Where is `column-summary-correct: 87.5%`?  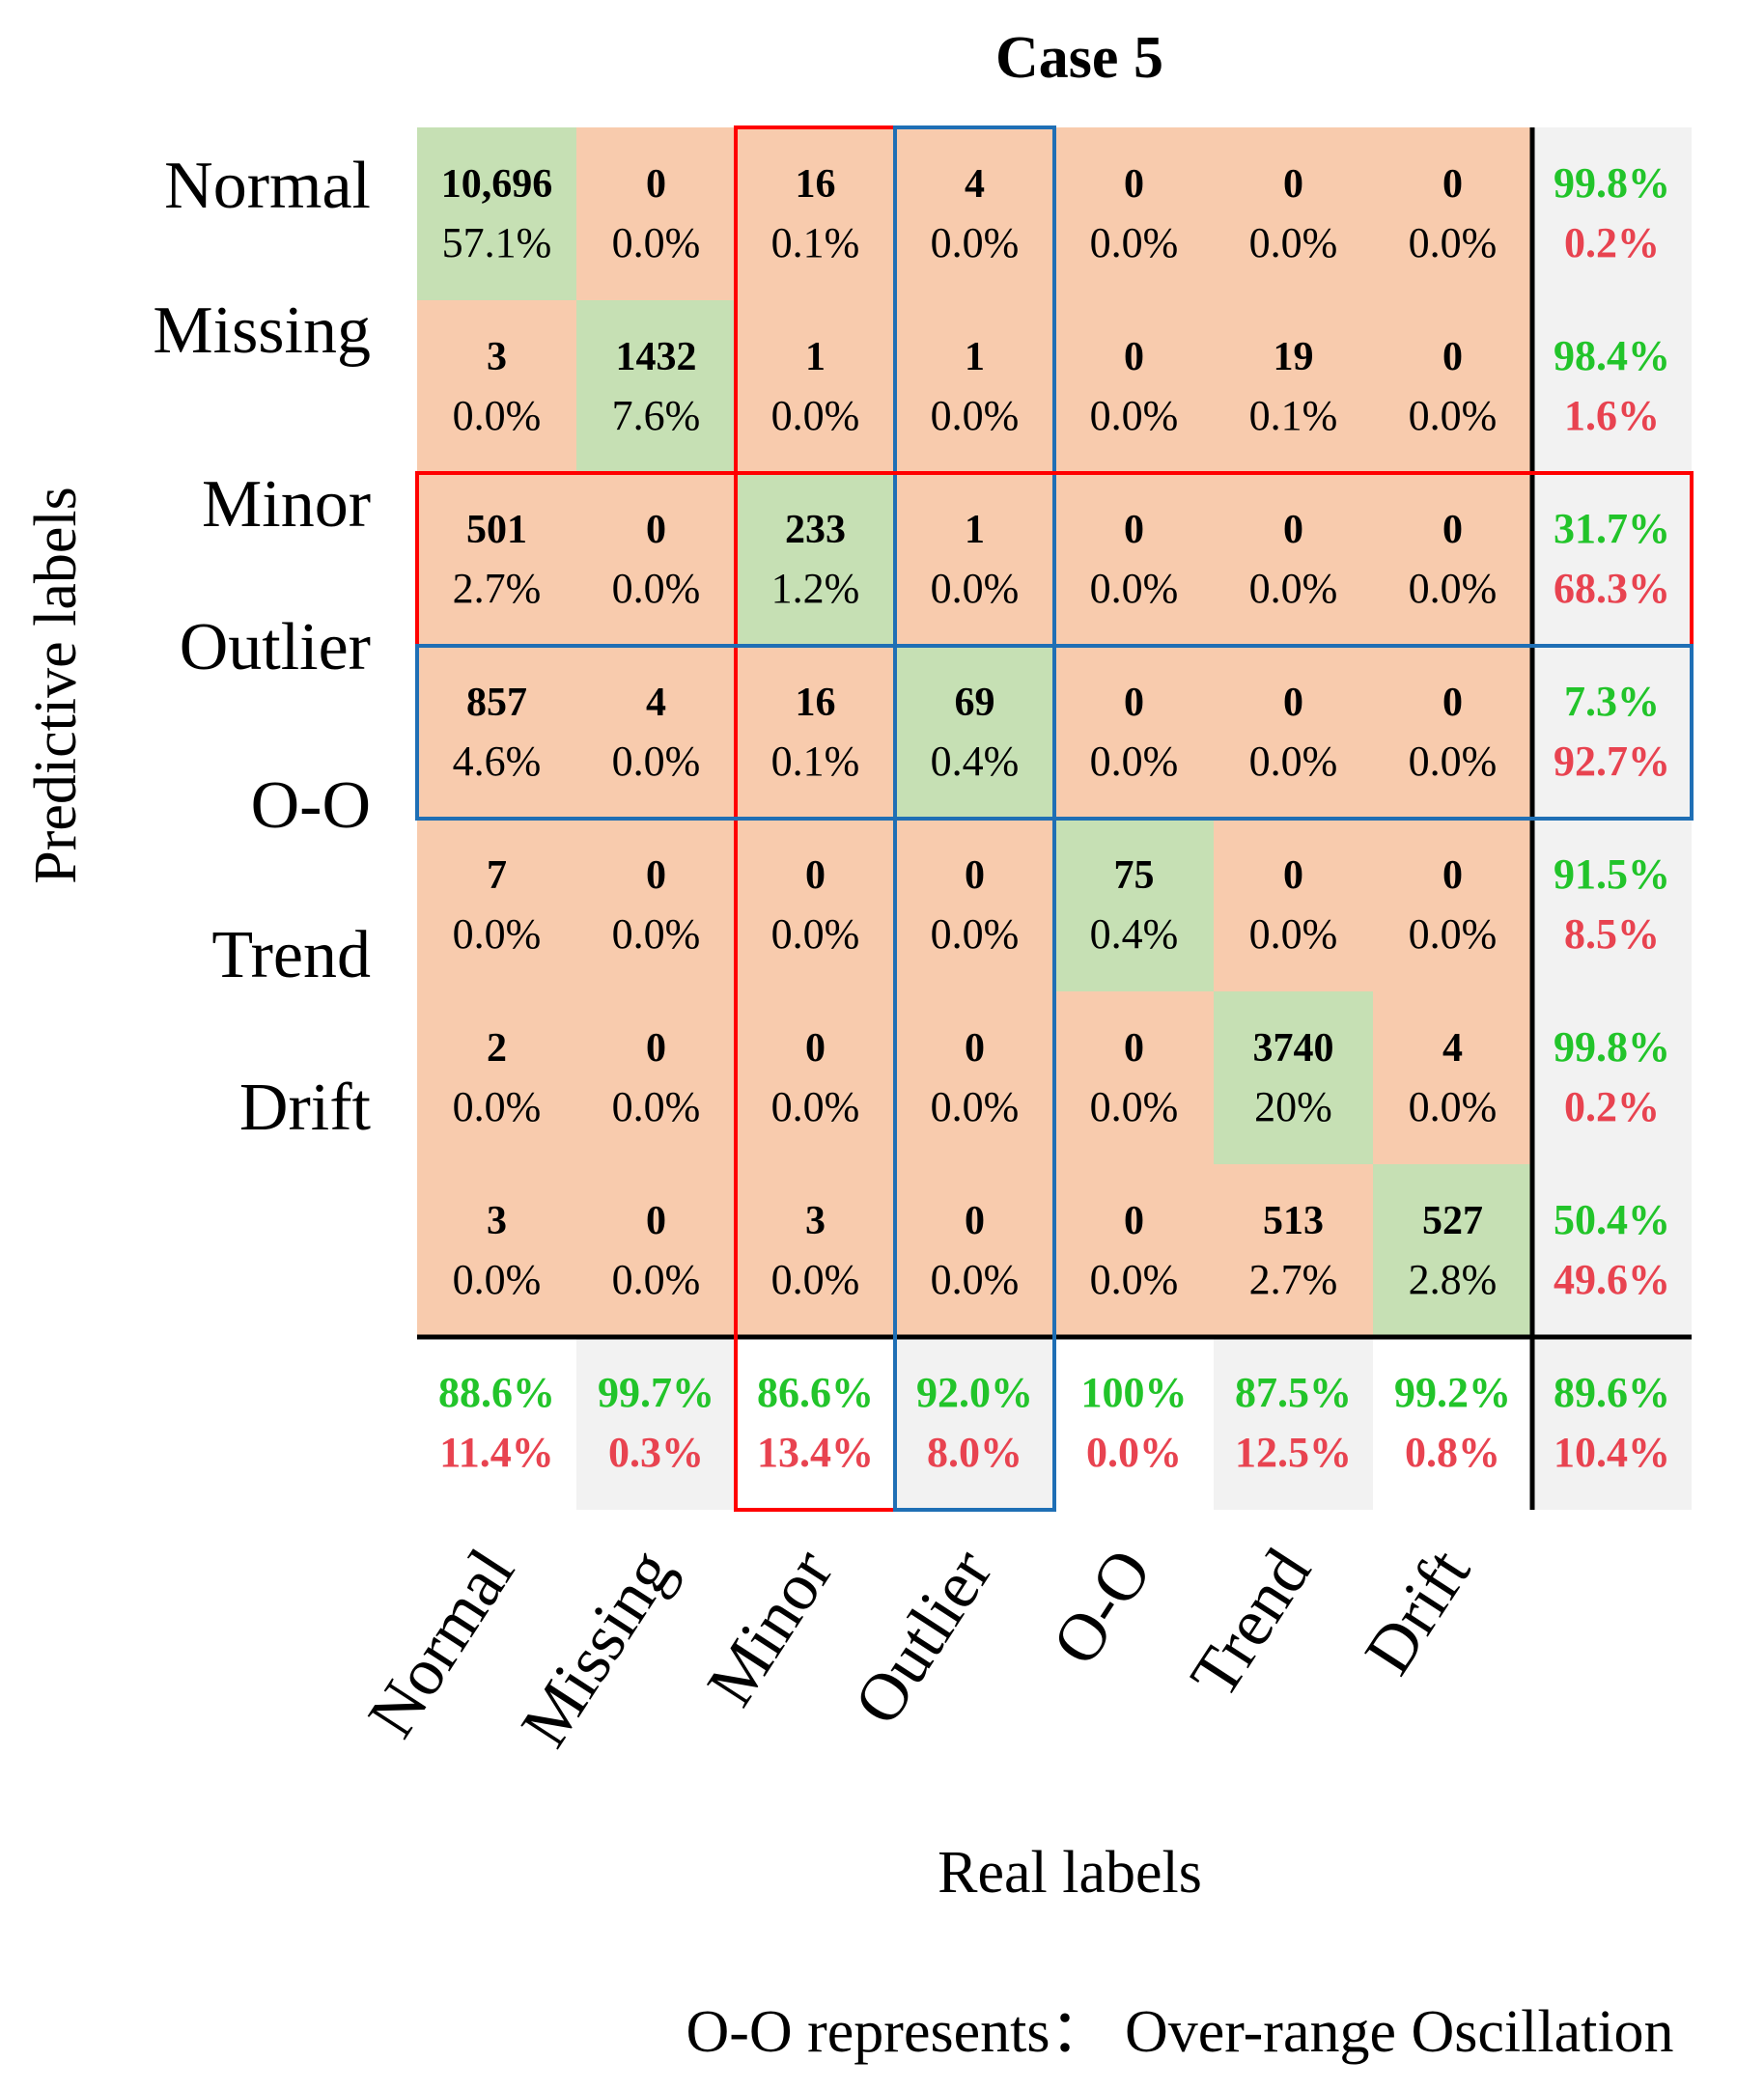 column-summary-correct: 87.5% is located at coordinates (1294, 1392).